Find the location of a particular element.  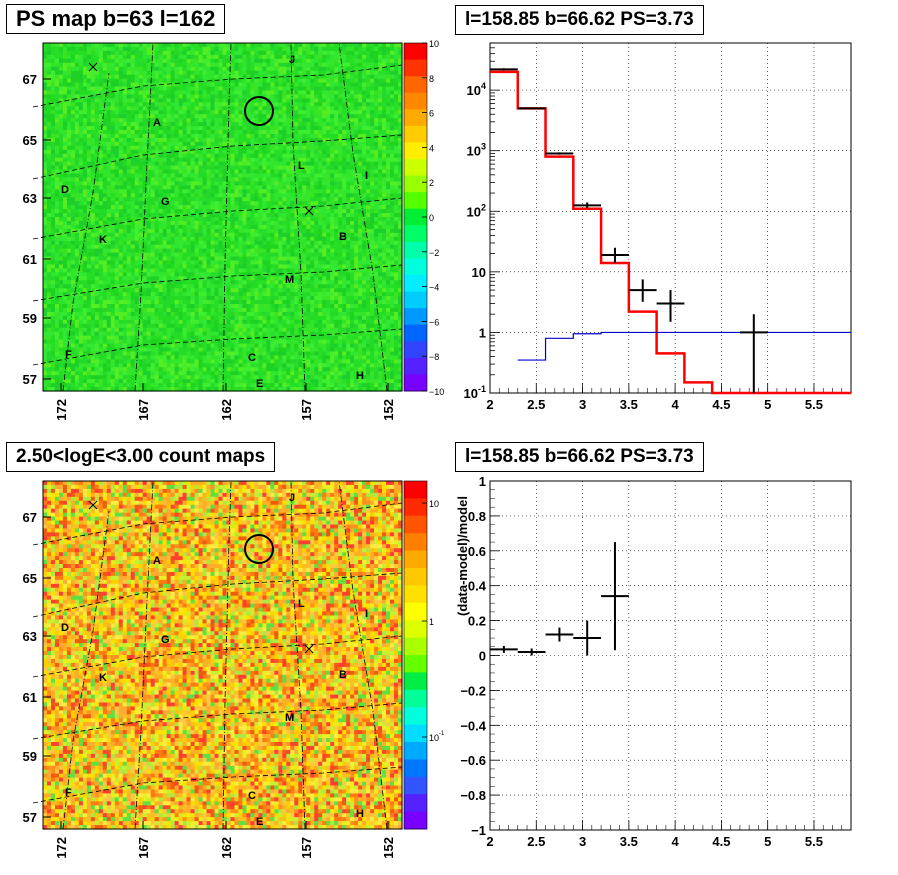

colorbar-tick-label: 0 is located at coordinates (431, 218).